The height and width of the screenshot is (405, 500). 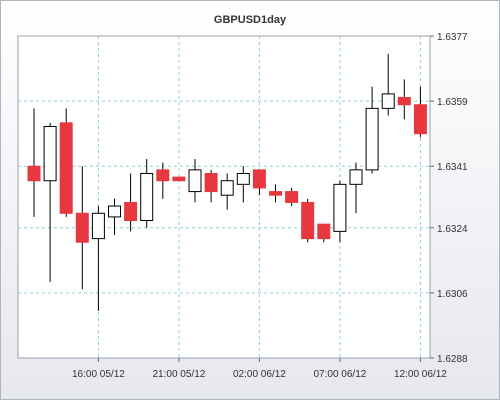 What do you see at coordinates (452, 102) in the screenshot?
I see `y-tick-label: 1.6359` at bounding box center [452, 102].